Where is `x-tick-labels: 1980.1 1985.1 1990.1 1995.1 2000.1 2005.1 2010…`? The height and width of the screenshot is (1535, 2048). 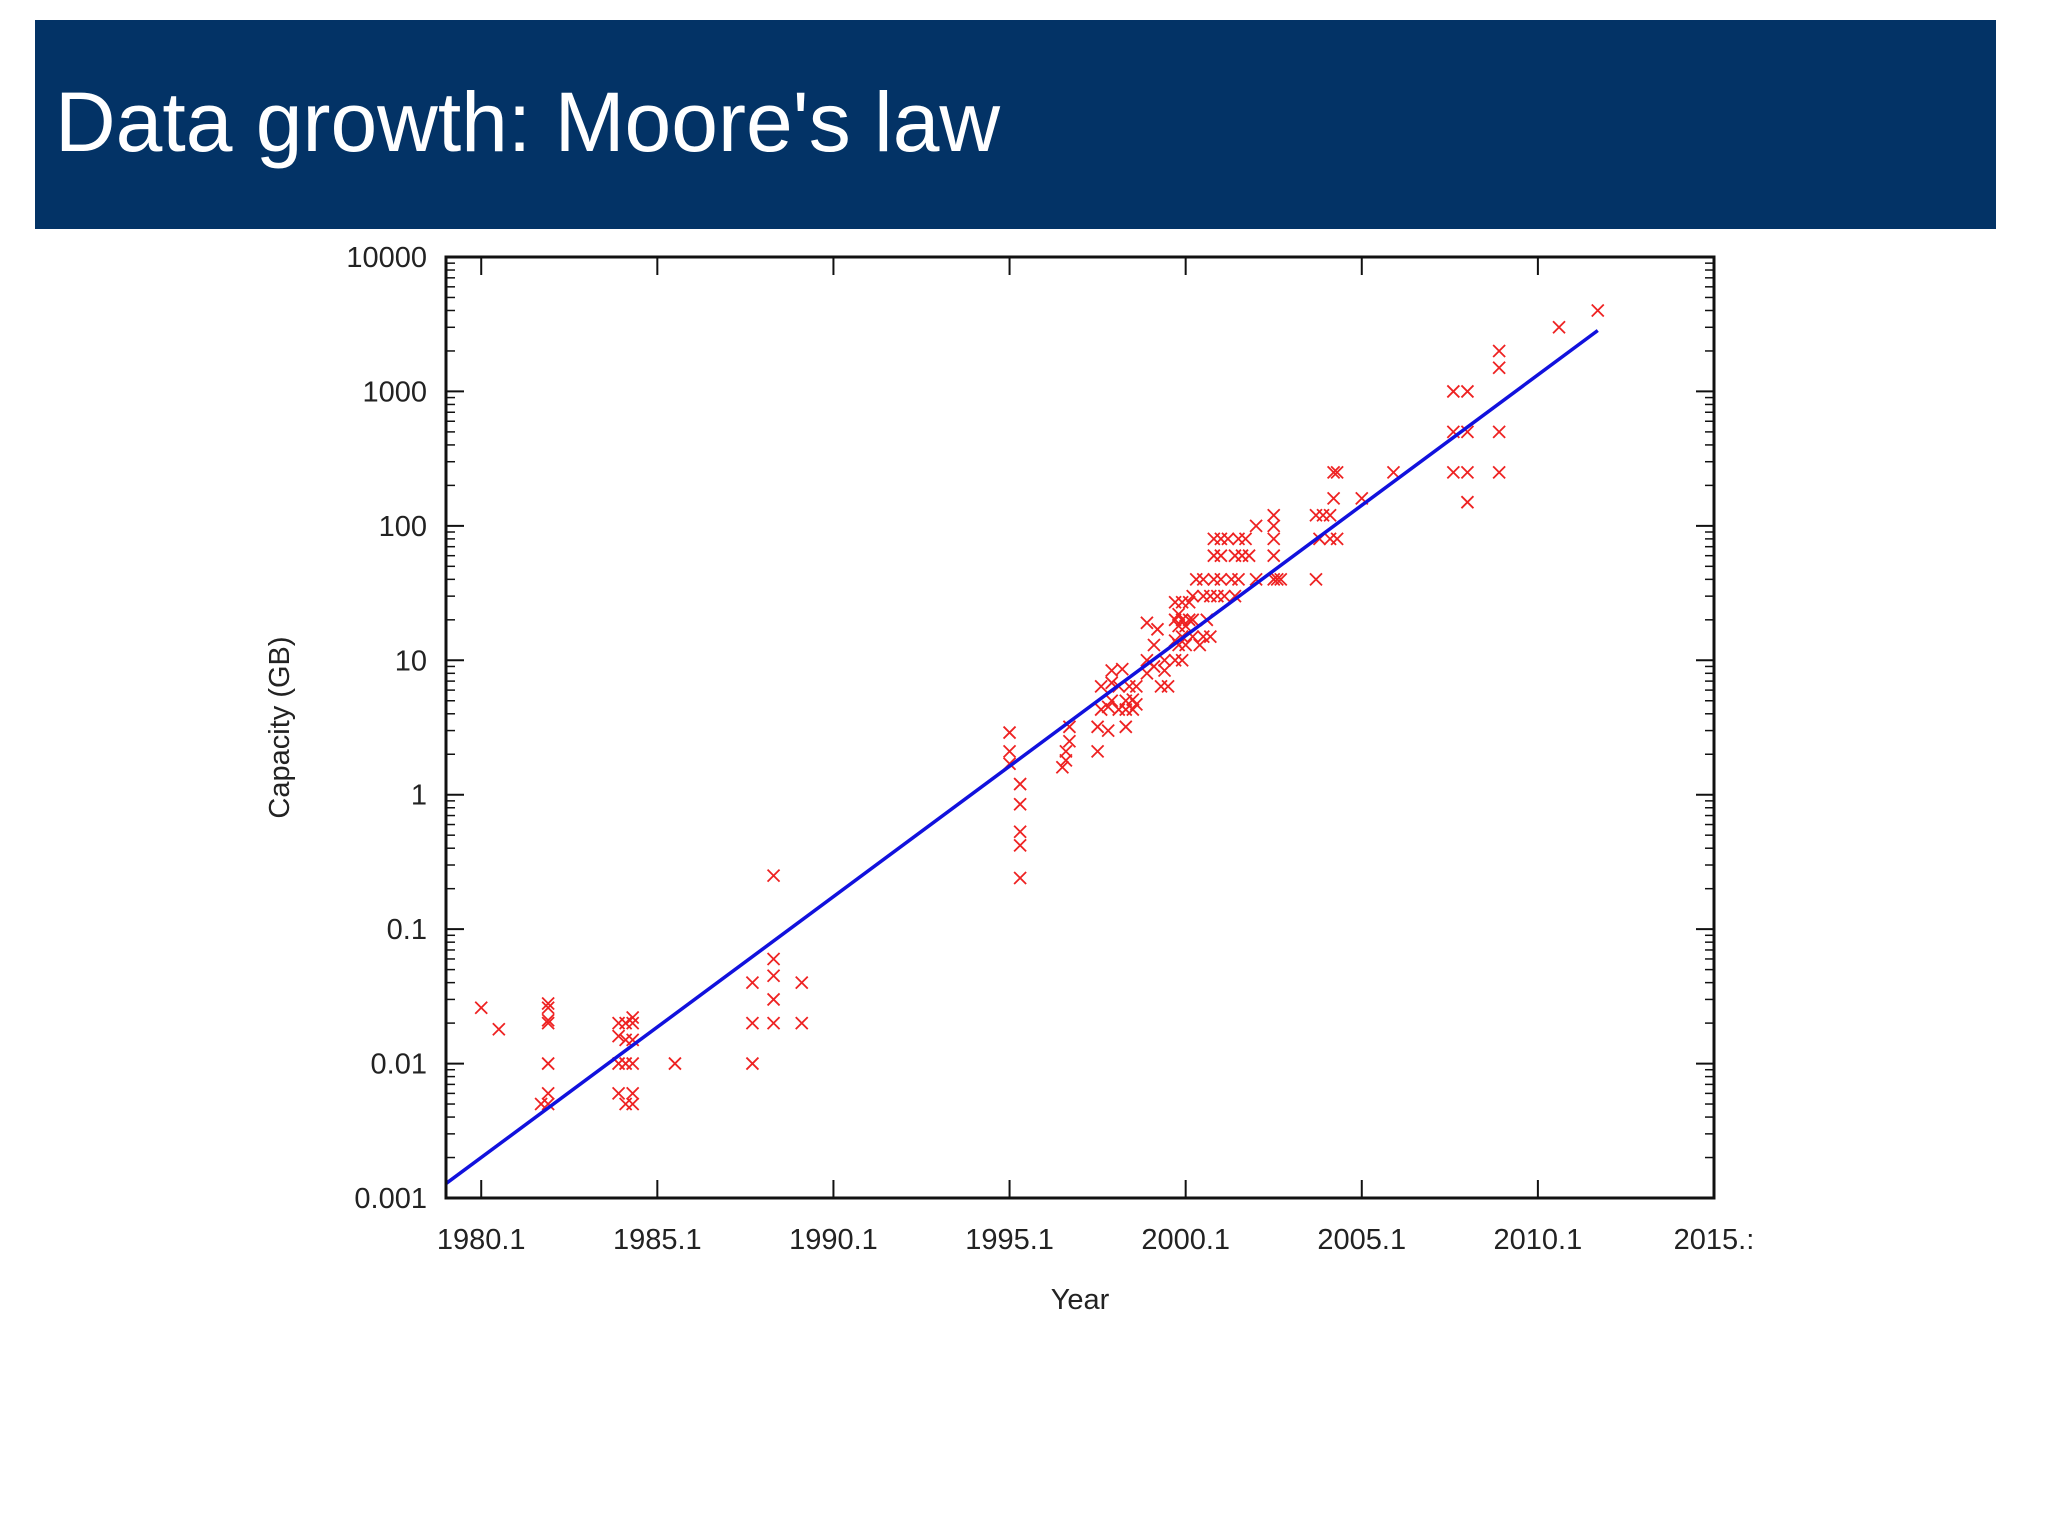 x-tick-labels: 1980.1 1985.1 1990.1 1995.1 2000.1 2005.1 2010… is located at coordinates (1095, 1240).